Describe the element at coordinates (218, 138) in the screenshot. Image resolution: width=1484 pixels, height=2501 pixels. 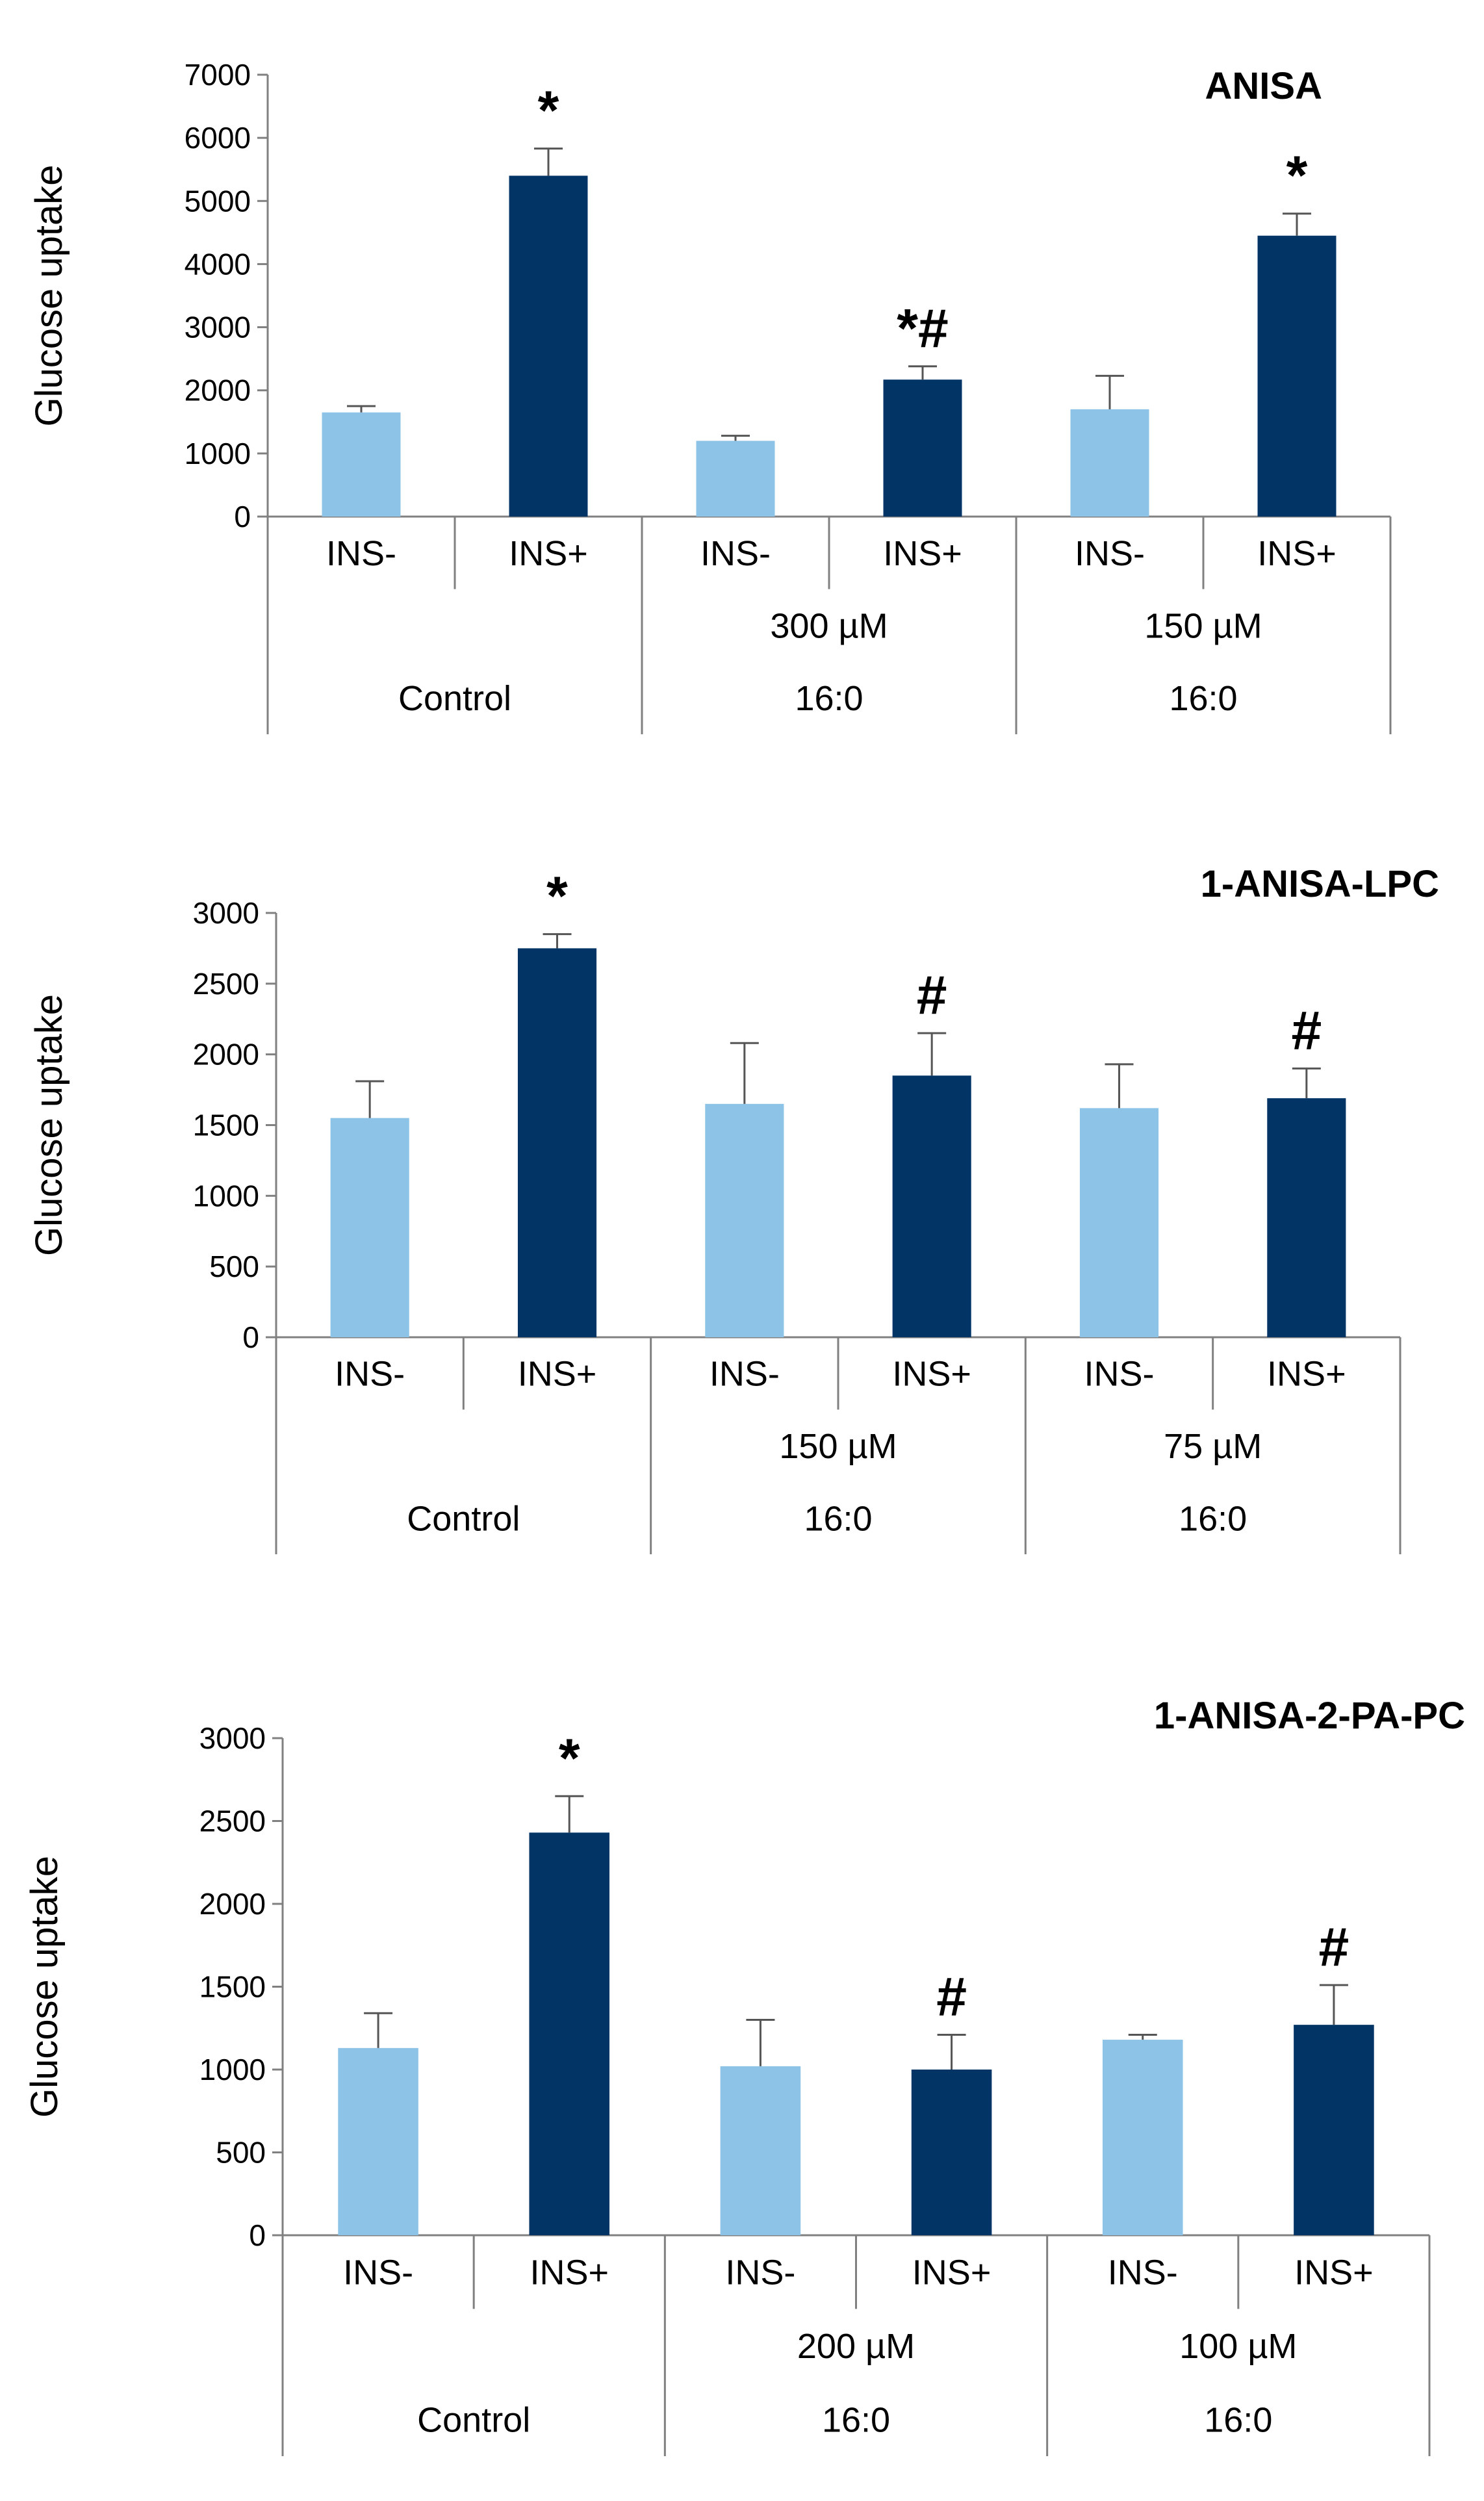
I see `y-tick-label: 6000` at that location.